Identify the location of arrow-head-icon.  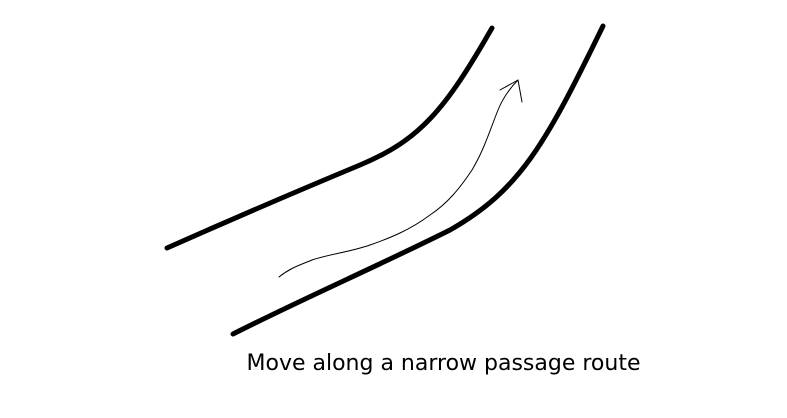
(511, 91).